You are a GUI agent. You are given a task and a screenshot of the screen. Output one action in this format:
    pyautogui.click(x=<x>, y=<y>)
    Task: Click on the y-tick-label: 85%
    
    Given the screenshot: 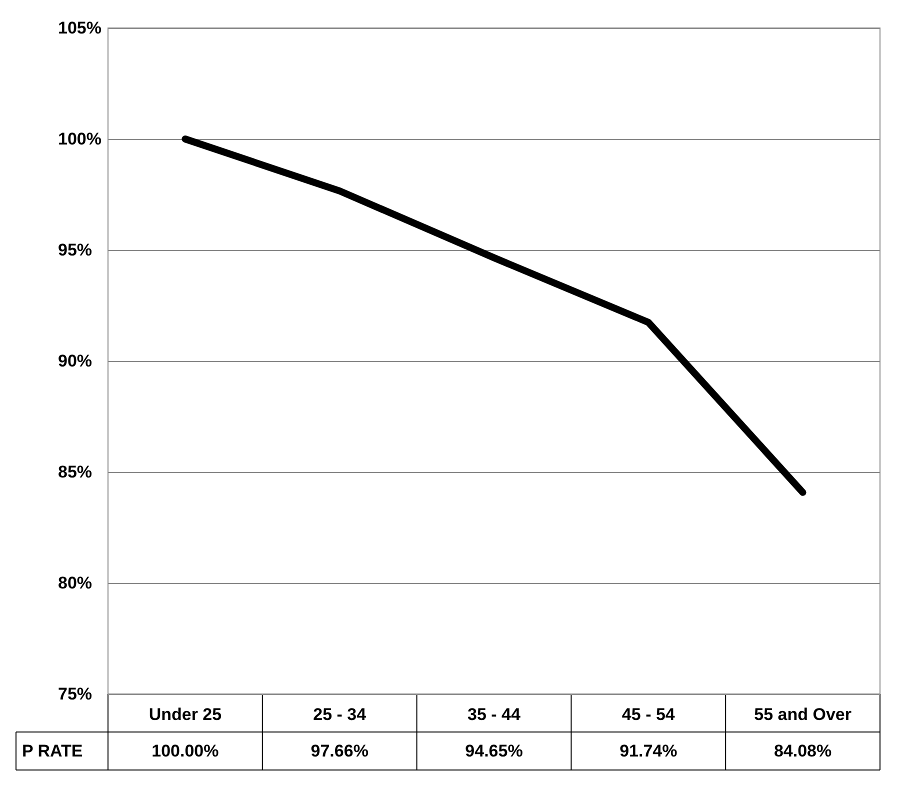 What is the action you would take?
    pyautogui.click(x=75, y=472)
    